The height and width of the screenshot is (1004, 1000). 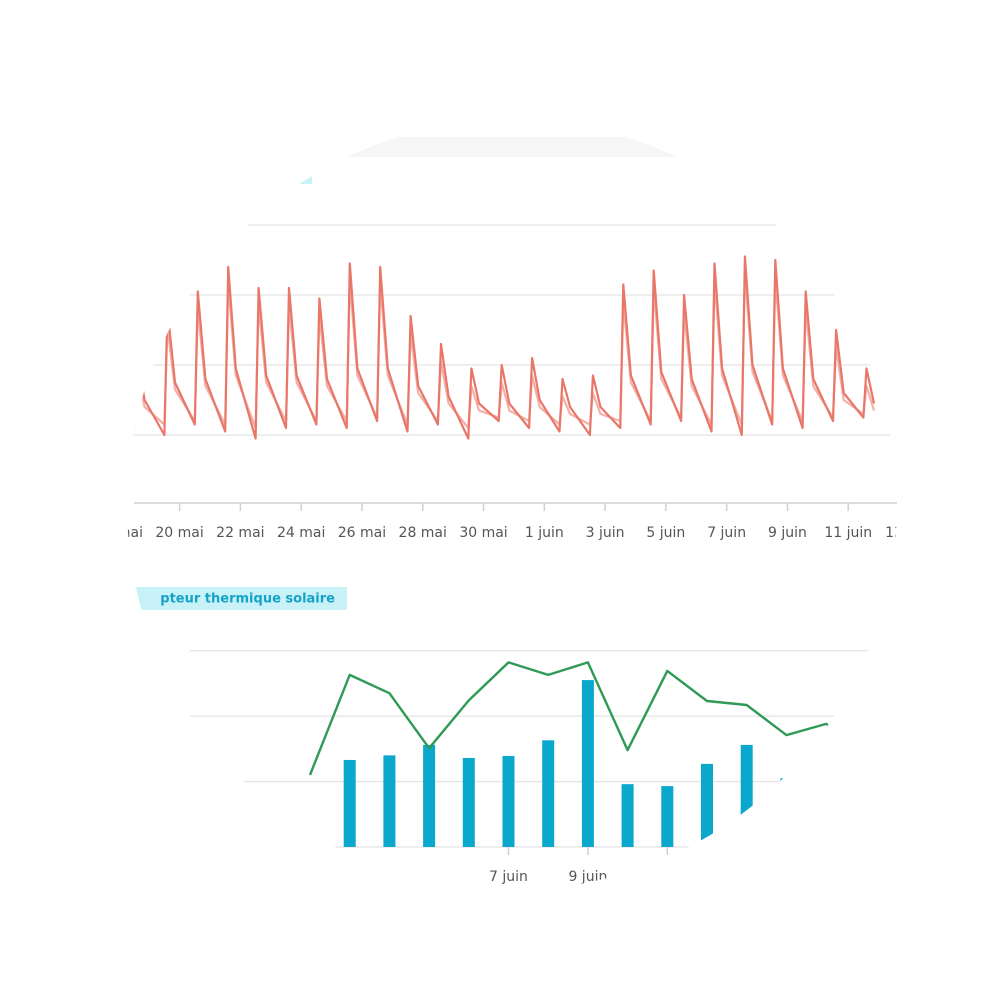 I want to click on x-tick-label: 13 juin, so click(x=909, y=533).